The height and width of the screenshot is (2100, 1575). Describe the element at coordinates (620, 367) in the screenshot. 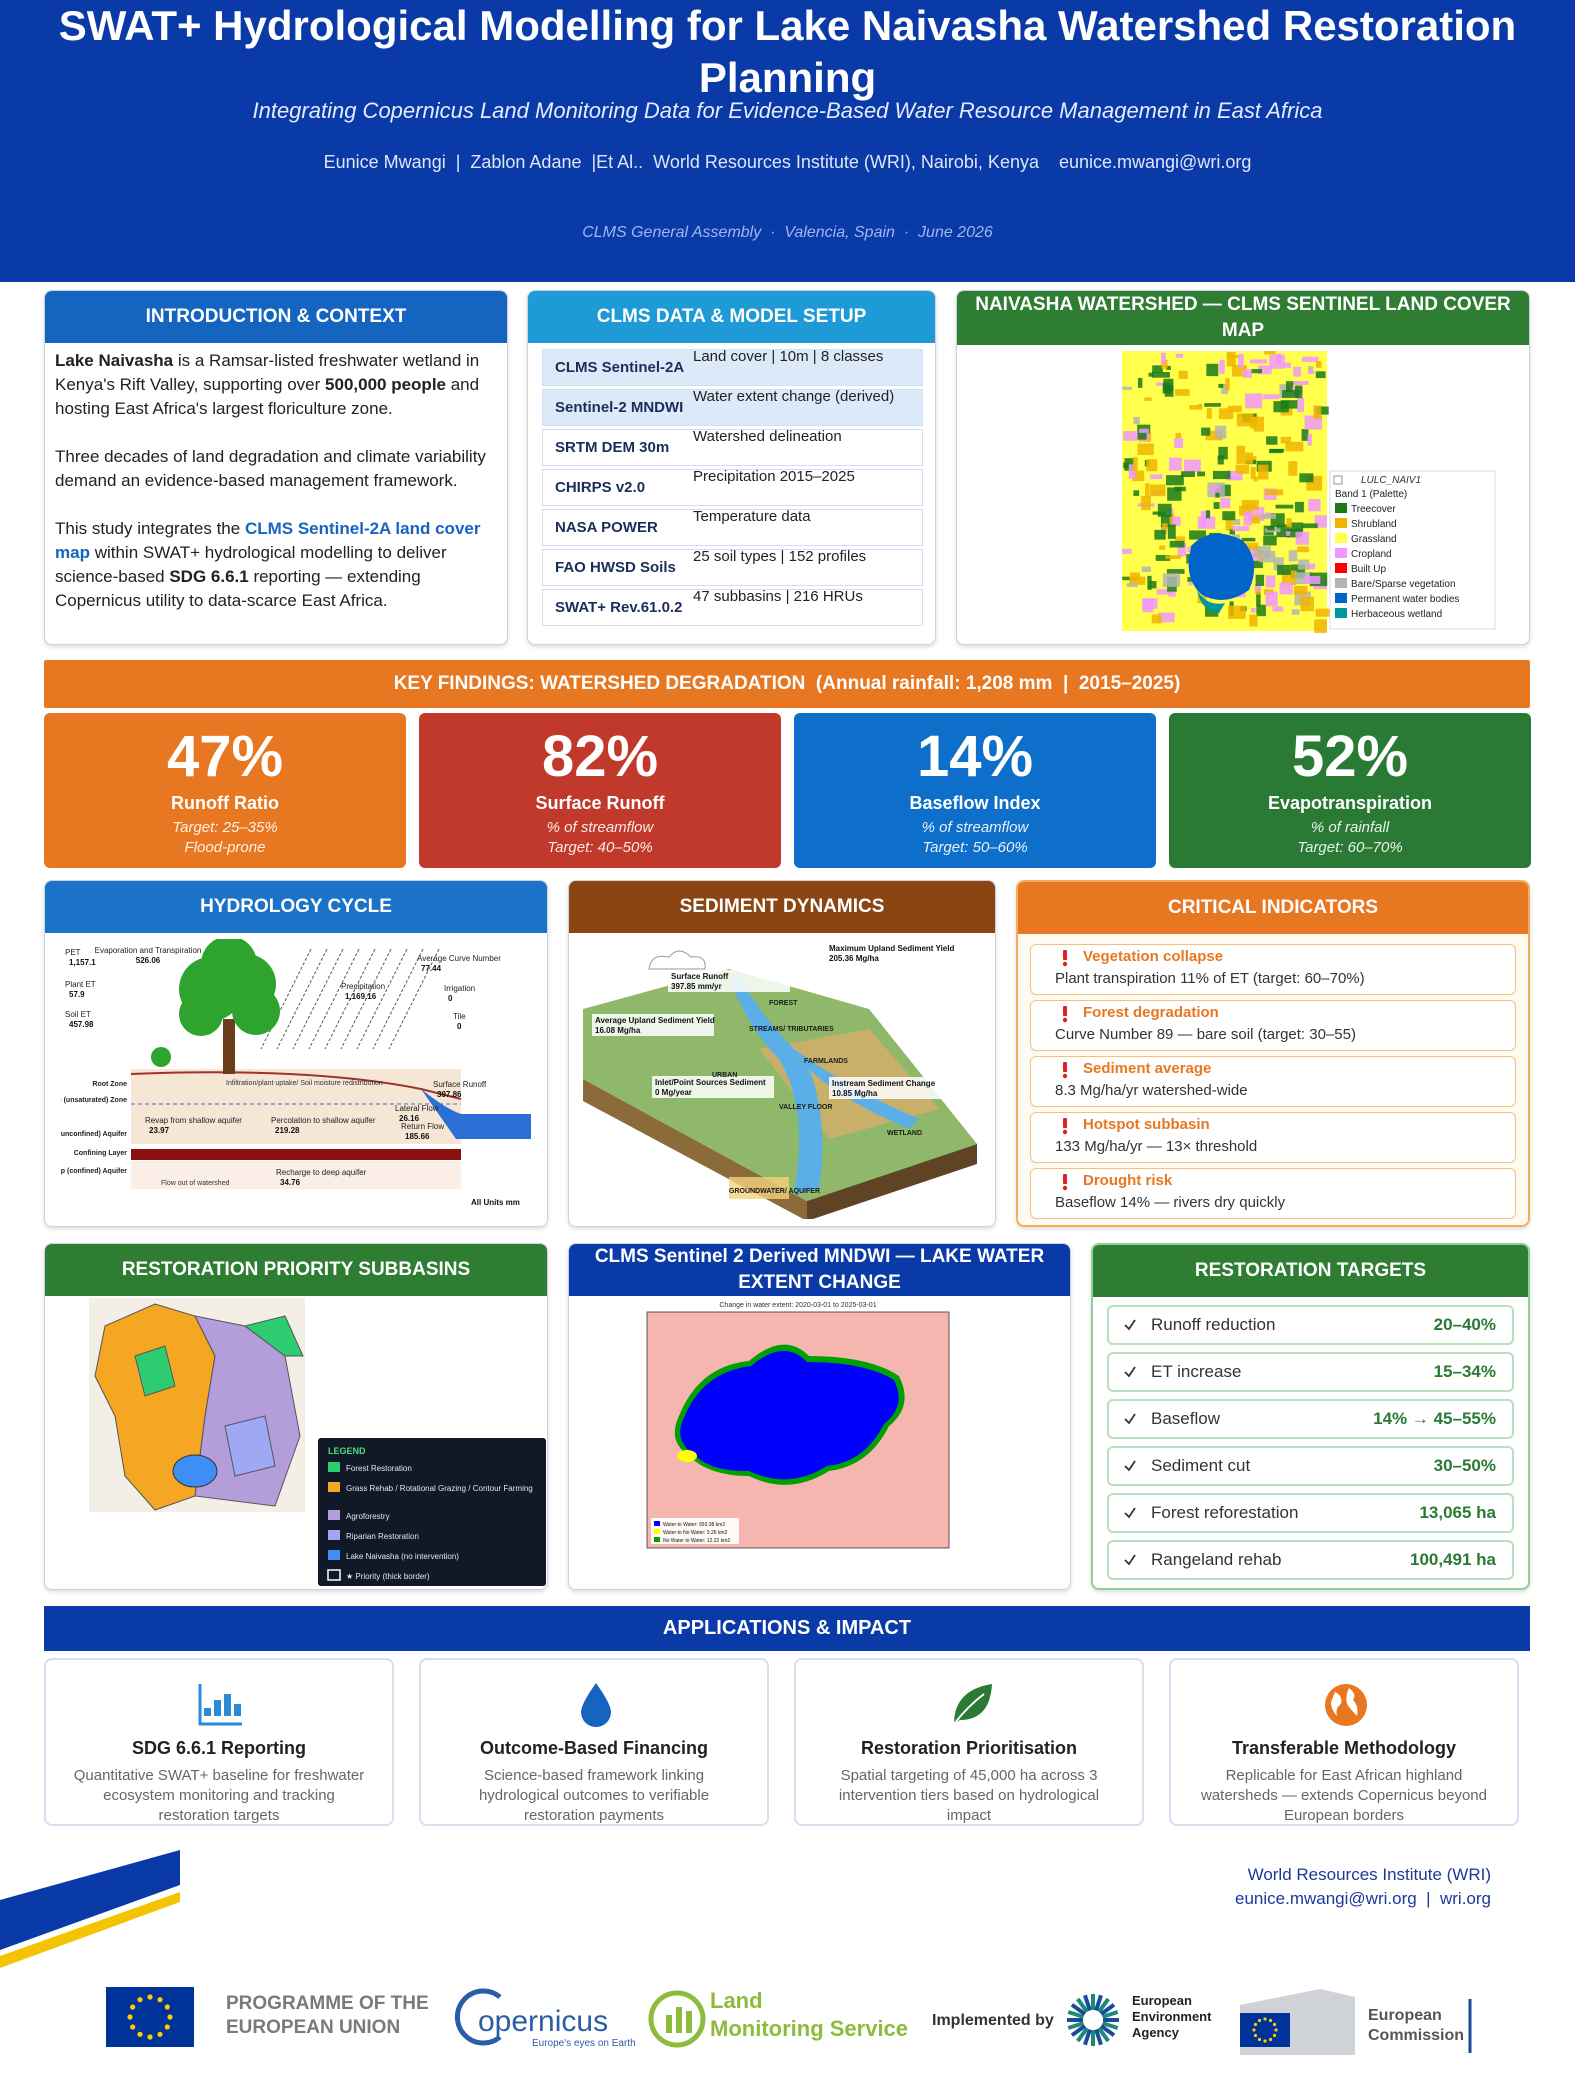

I see `source-name: CLMS Sentinel-2A` at that location.